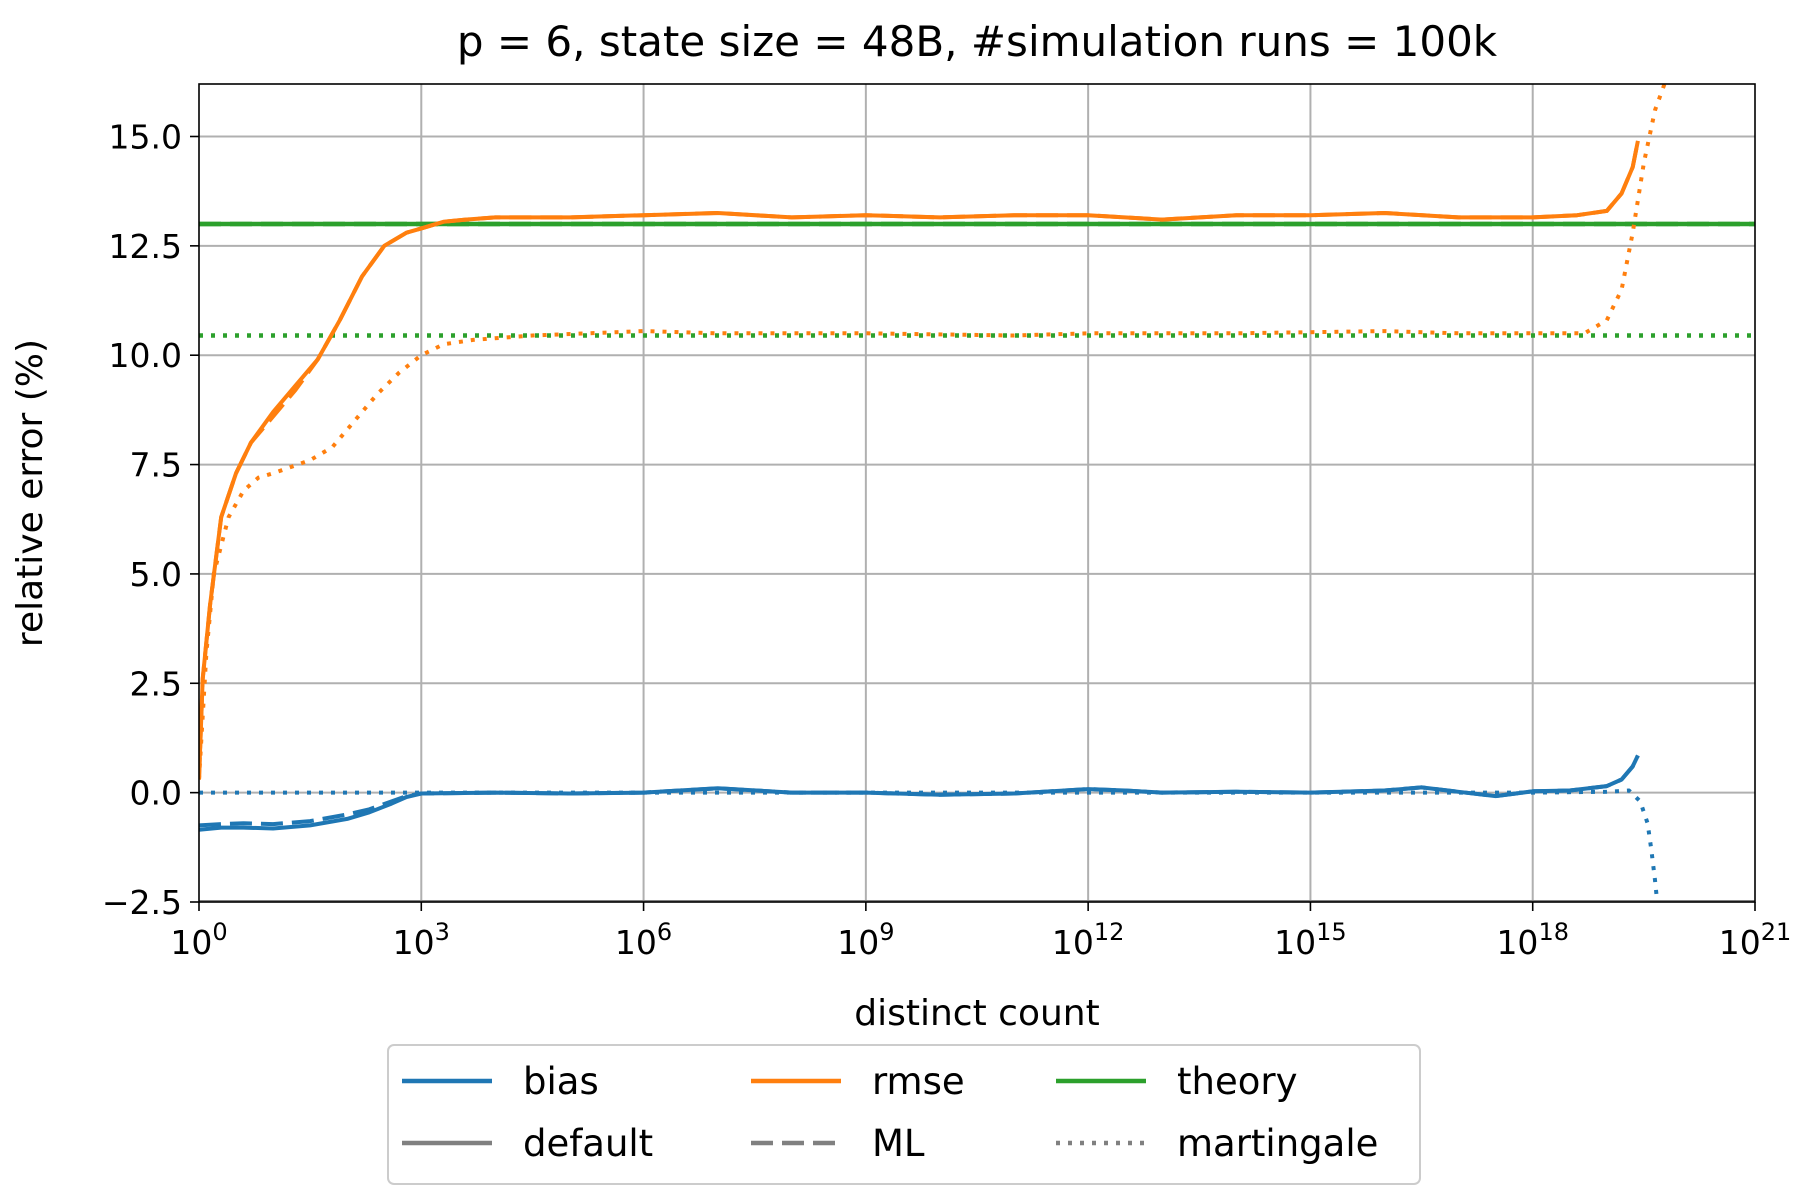 The image size is (1800, 1200). What do you see at coordinates (898, 1143) in the screenshot?
I see `legend-label: ML` at bounding box center [898, 1143].